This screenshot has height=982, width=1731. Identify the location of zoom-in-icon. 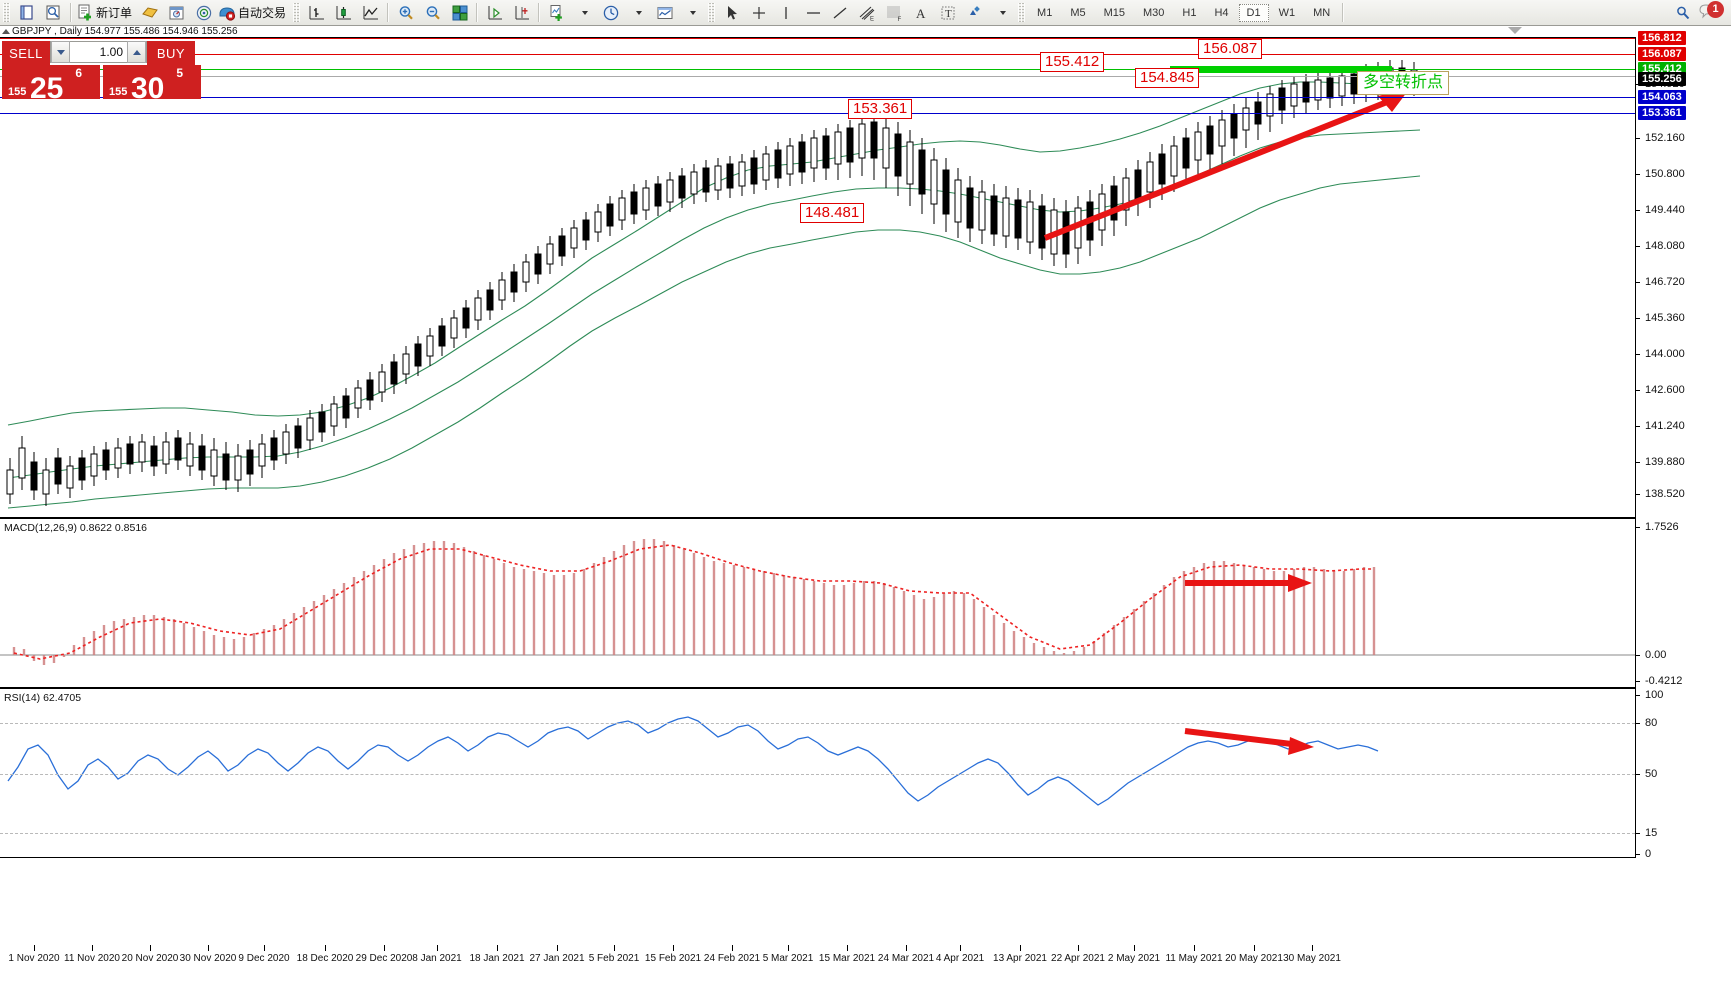
(405, 13).